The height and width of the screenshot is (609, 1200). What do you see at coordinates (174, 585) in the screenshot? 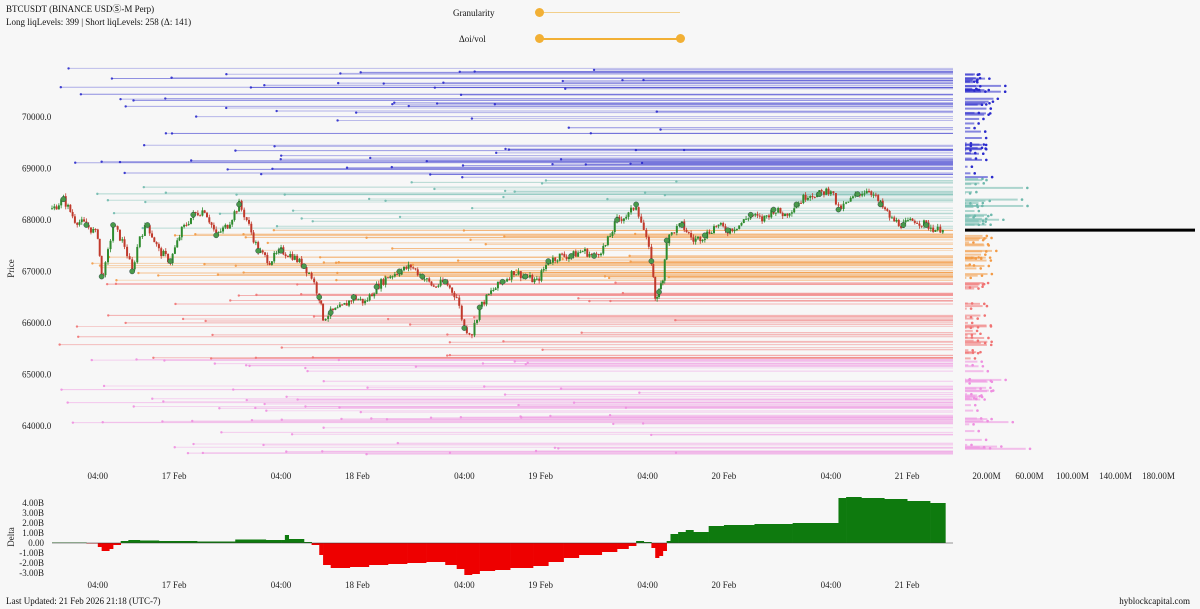
I see `delta-time-tick-label: 17 Feb` at bounding box center [174, 585].